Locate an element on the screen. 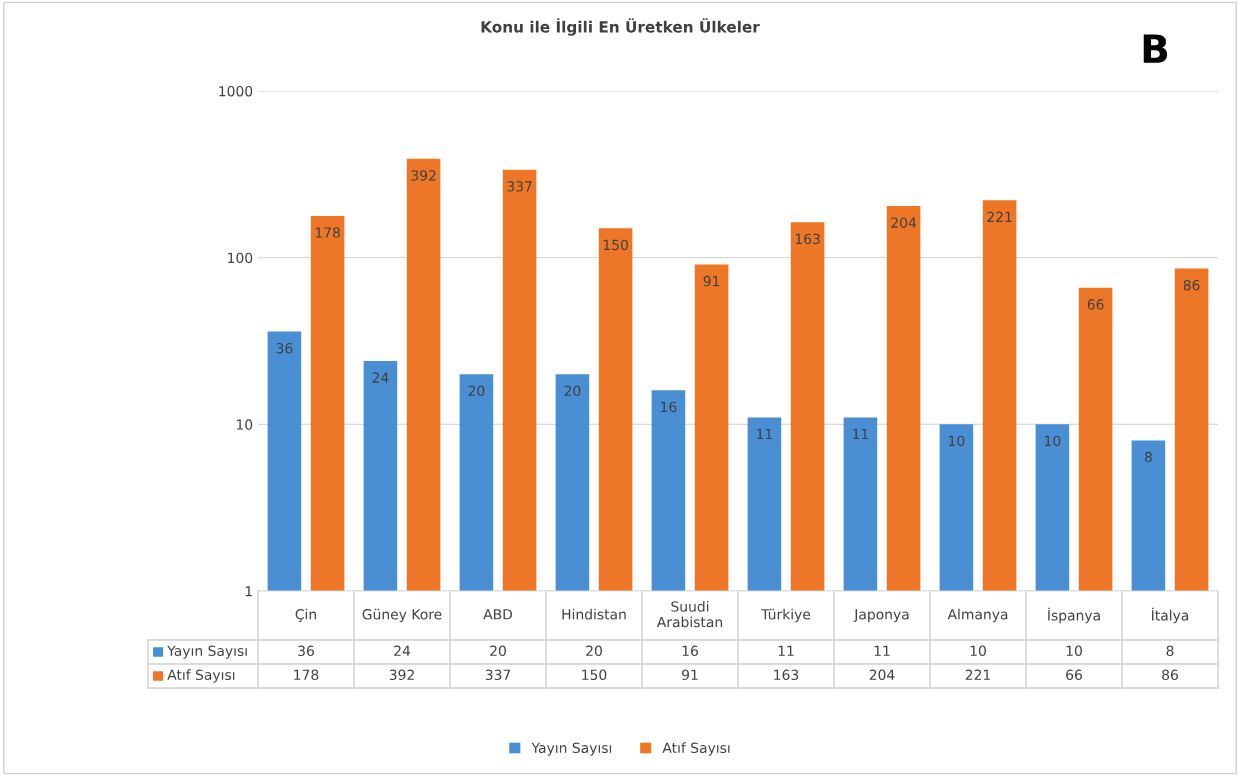 The width and height of the screenshot is (1240, 776). text: Atıf Sayısı is located at coordinates (201, 676).